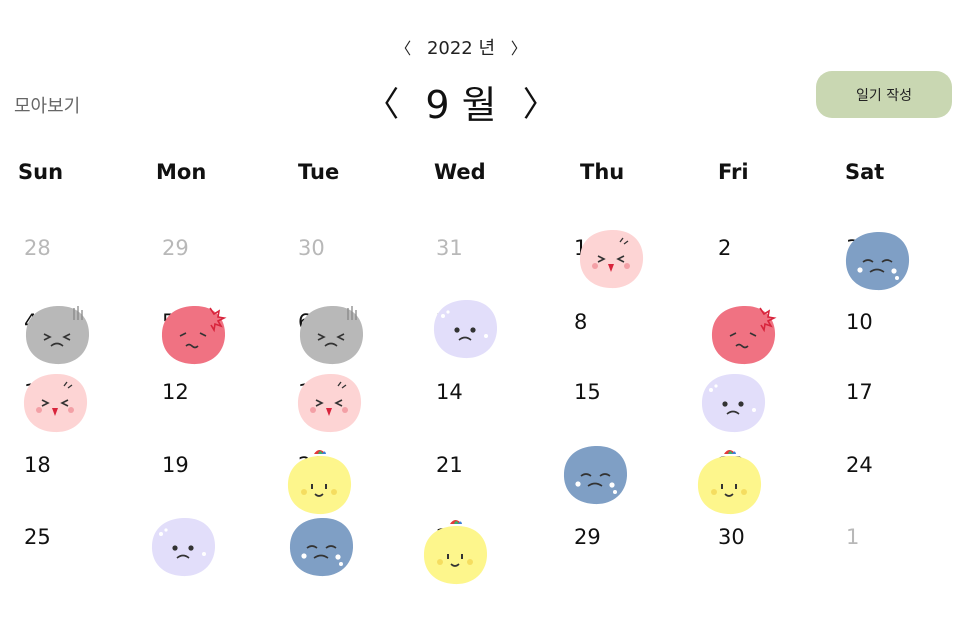  Describe the element at coordinates (175, 465) in the screenshot. I see `calendar-day: 19` at that location.